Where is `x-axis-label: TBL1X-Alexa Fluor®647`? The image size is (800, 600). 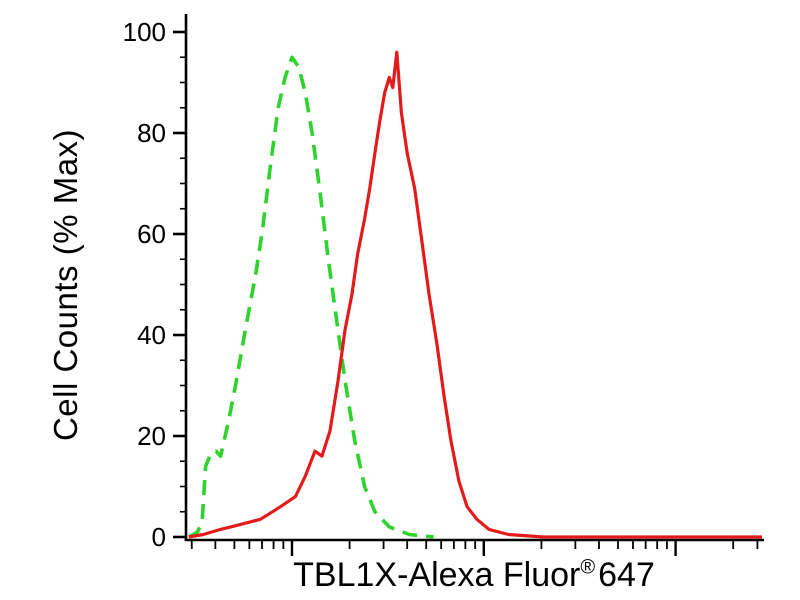 x-axis-label: TBL1X-Alexa Fluor®647 is located at coordinates (474, 575).